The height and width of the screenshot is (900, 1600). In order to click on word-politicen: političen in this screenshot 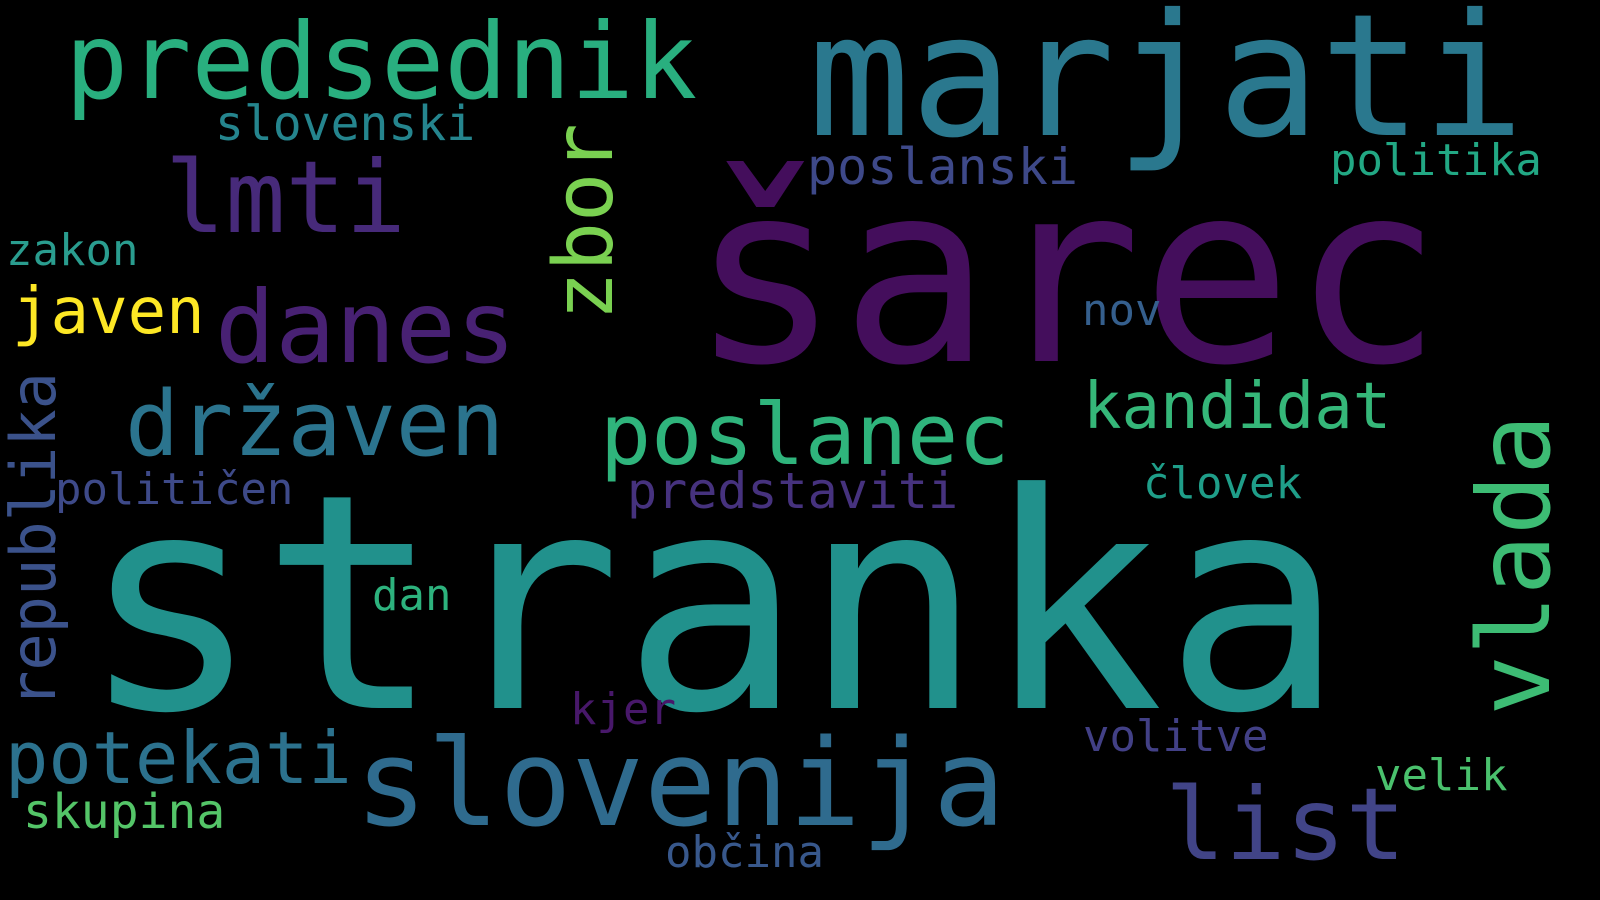, I will do `click(174, 489)`.